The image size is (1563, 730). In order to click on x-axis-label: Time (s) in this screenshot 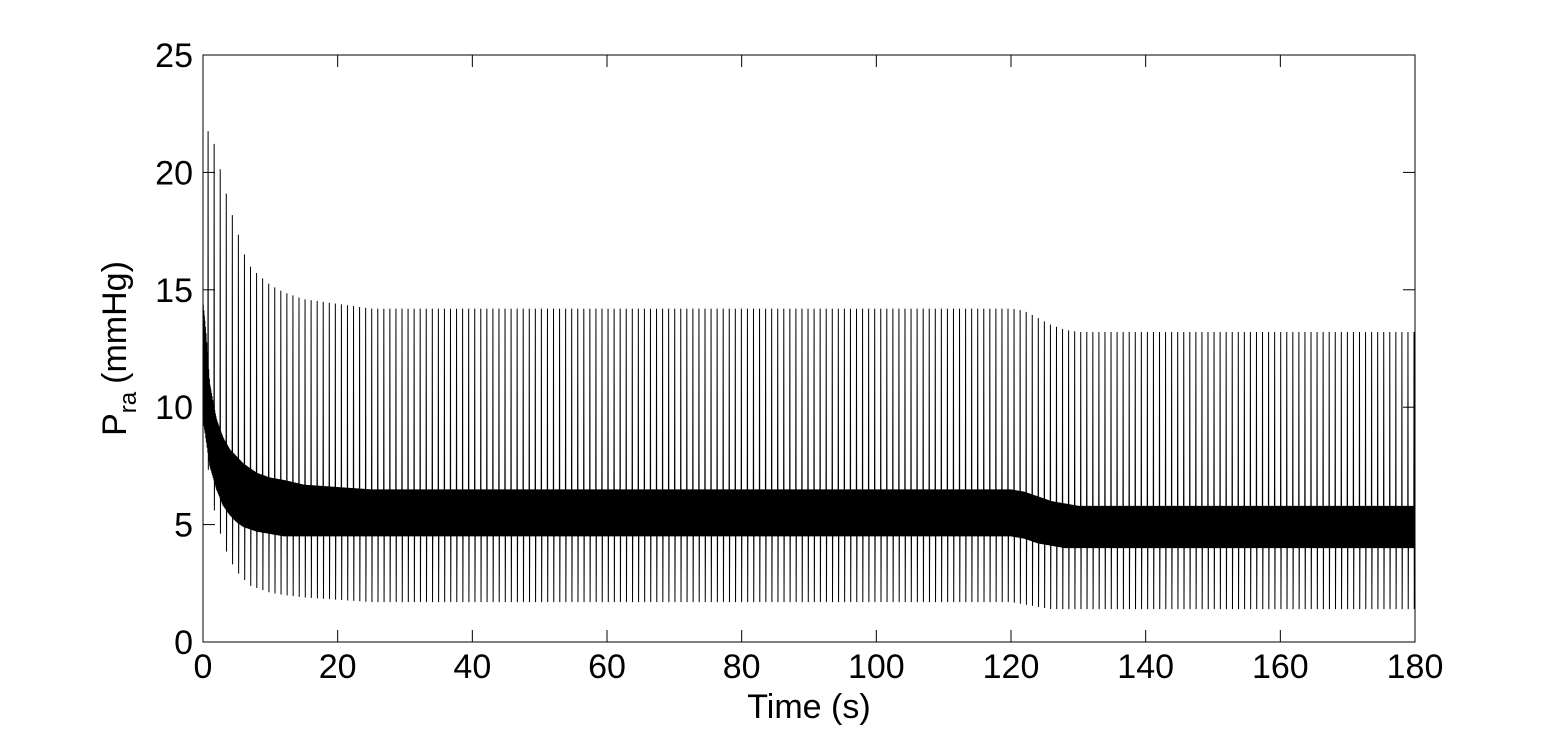, I will do `click(808, 707)`.